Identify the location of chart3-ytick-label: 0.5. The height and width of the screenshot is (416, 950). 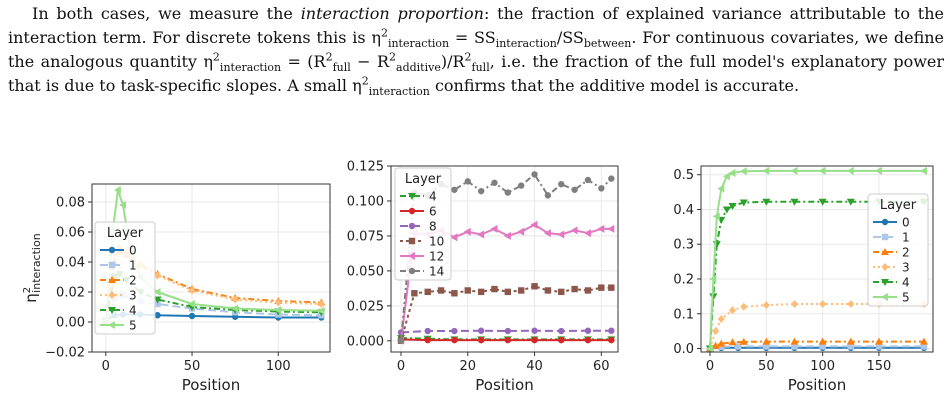
(683, 175).